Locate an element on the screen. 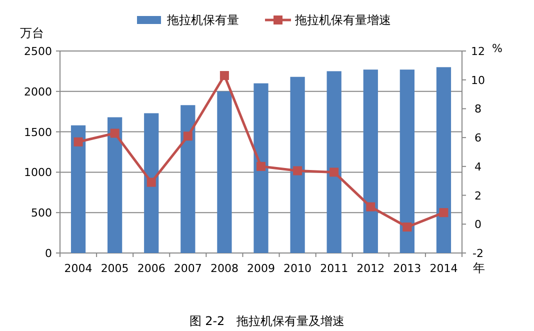  x-tick-label: 2004 is located at coordinates (78, 268).